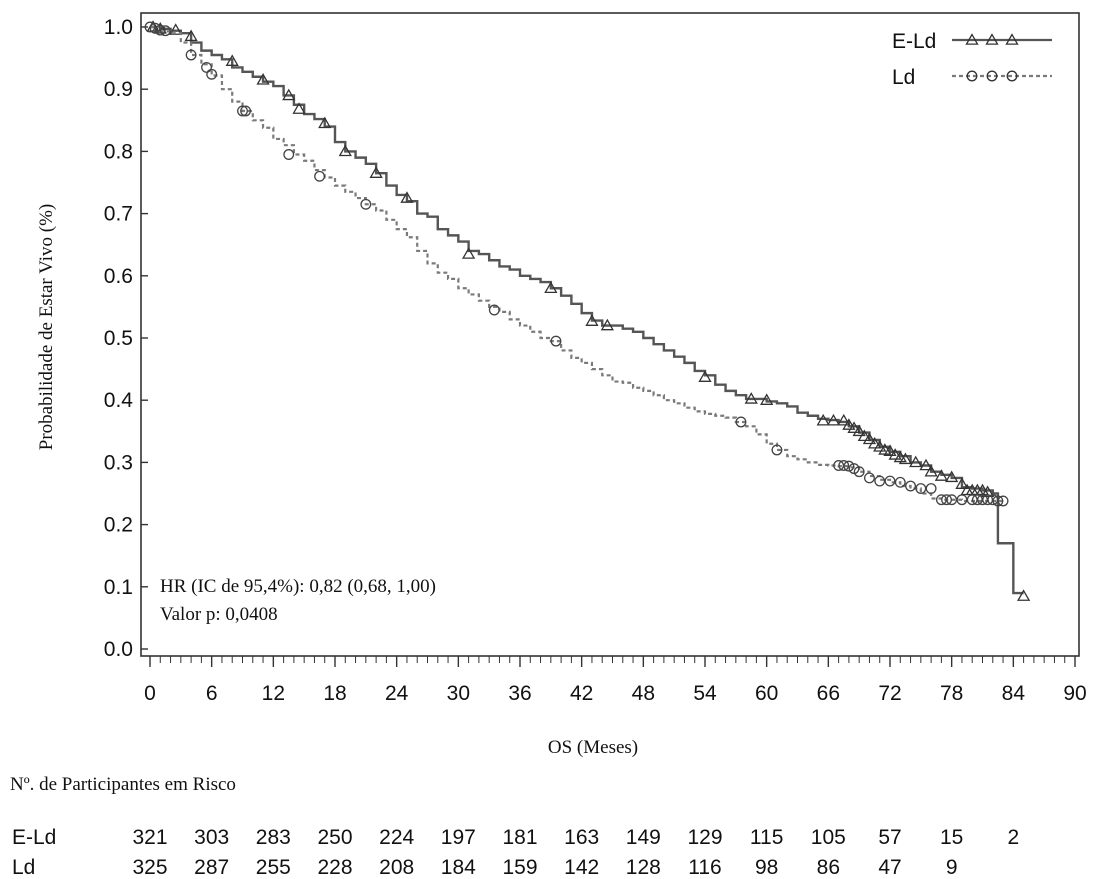 This screenshot has width=1093, height=879. I want to click on x-tick-label: 18, so click(334, 693).